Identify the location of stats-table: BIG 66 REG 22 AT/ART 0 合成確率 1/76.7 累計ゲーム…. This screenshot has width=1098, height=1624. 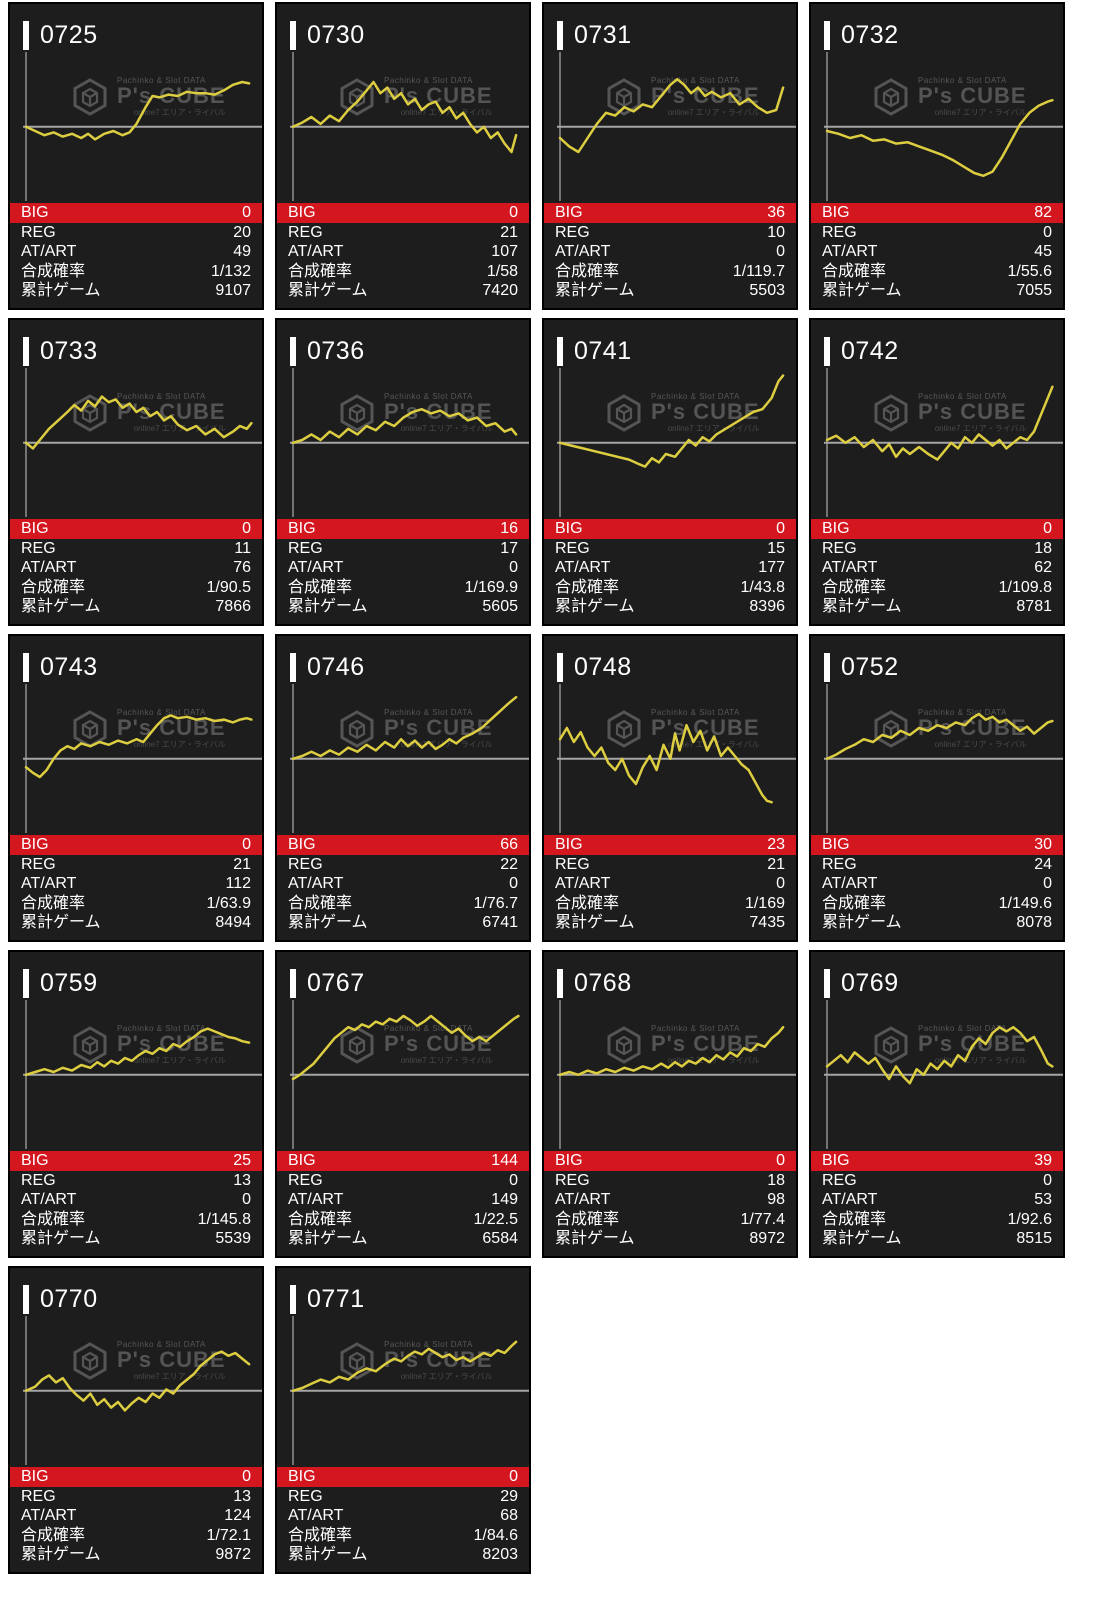
(403, 884).